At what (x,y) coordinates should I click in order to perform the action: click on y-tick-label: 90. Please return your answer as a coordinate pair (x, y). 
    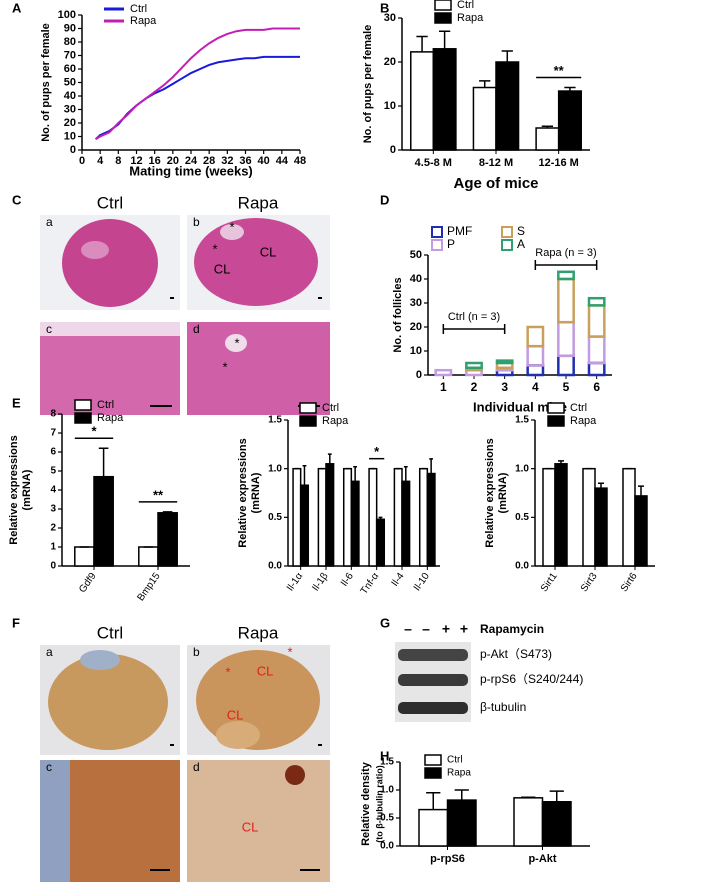
    Looking at the image, I should click on (70, 28).